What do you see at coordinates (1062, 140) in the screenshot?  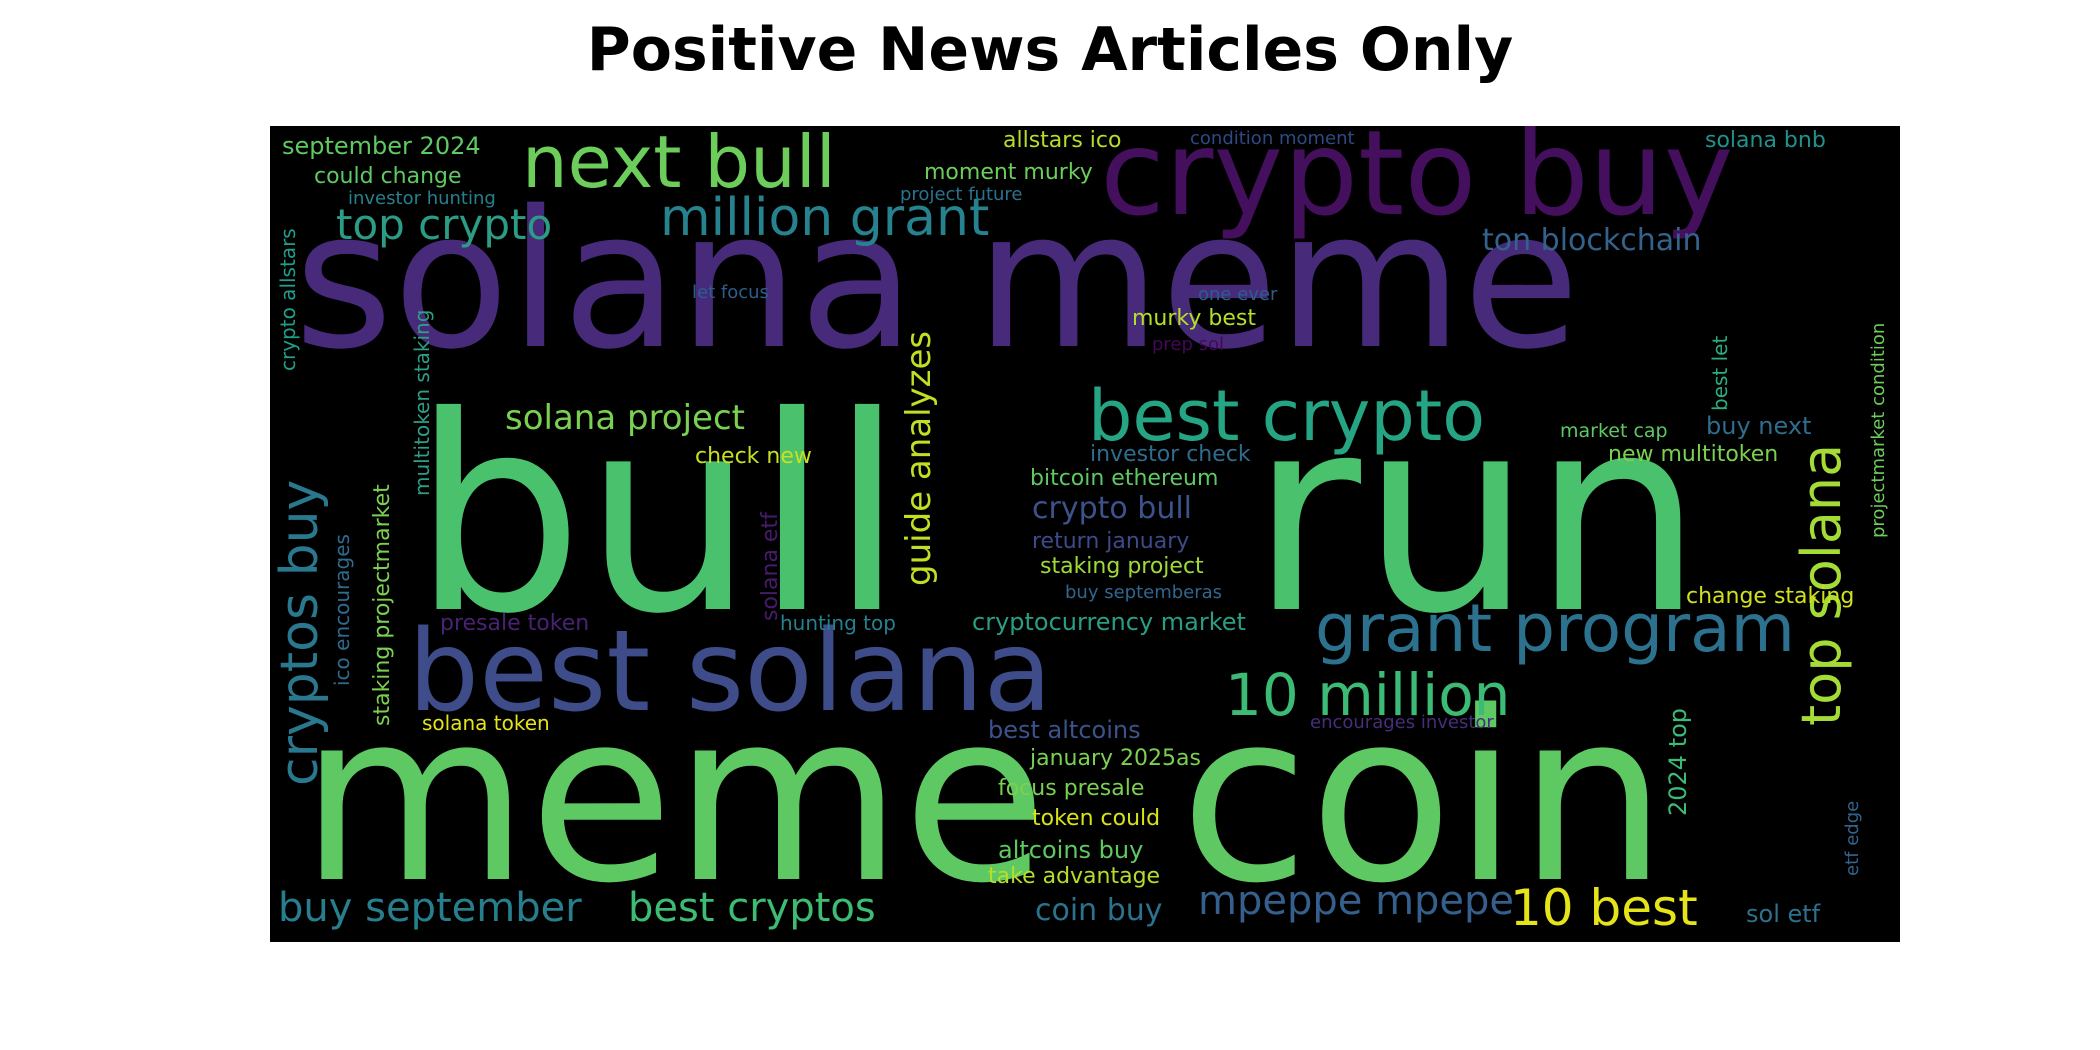 I see `word-allstars-ico: allstars ico` at bounding box center [1062, 140].